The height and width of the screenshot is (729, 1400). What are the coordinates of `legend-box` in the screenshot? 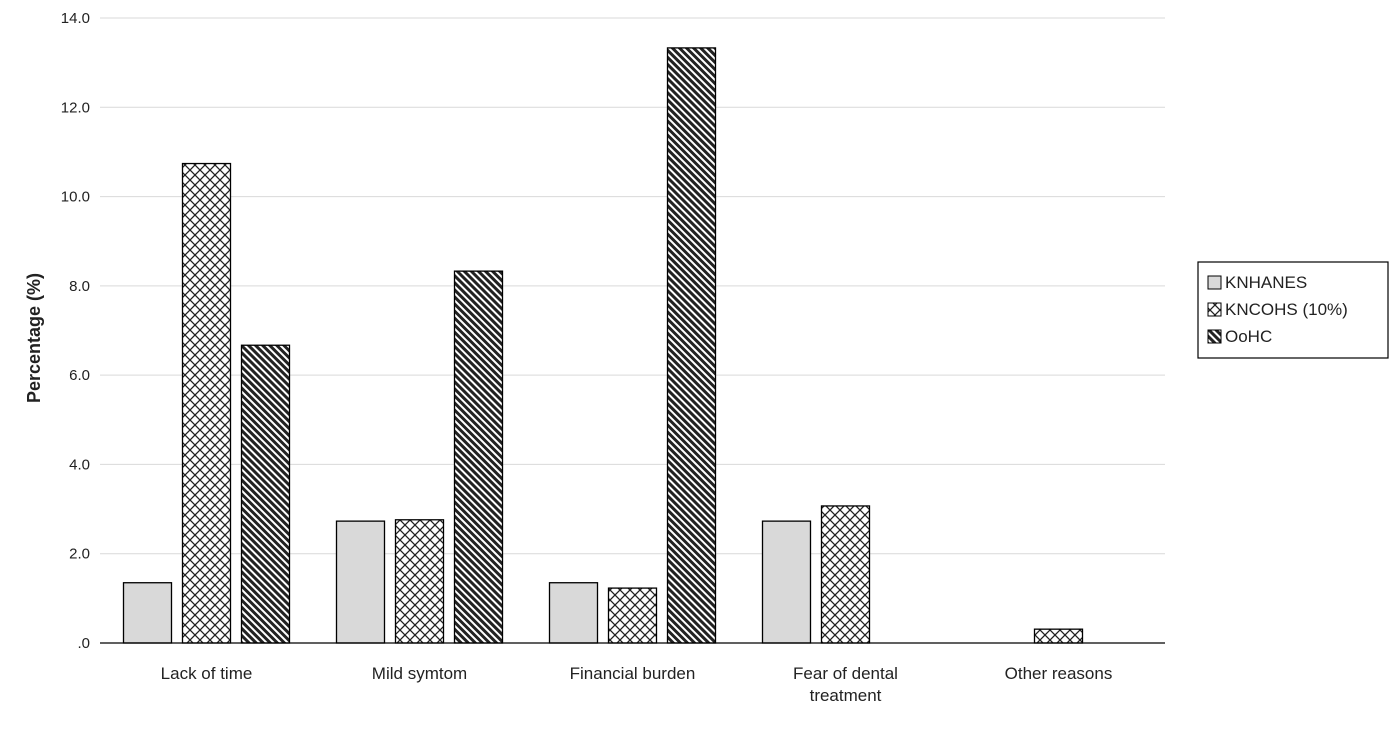 It's located at (1293, 310).